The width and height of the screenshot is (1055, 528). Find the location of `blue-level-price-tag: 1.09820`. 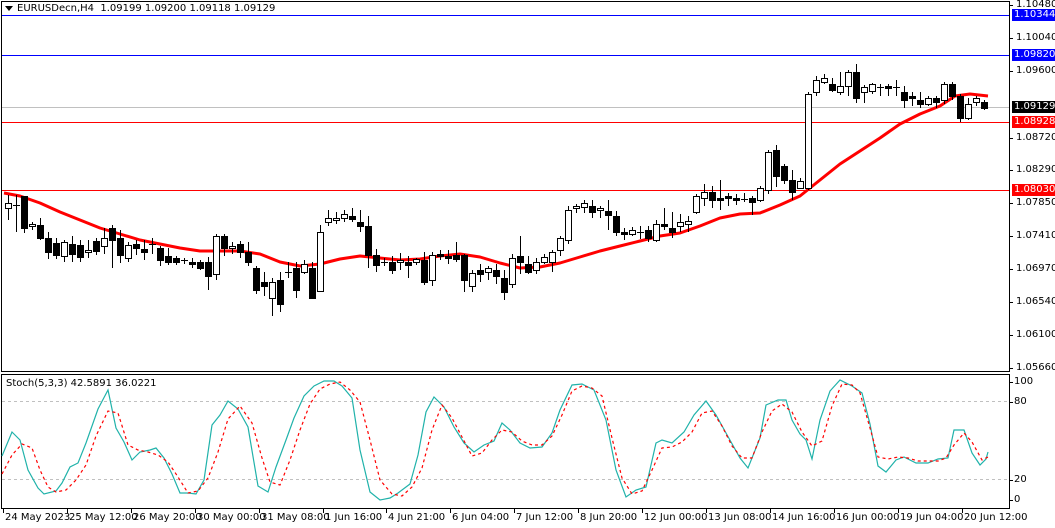

blue-level-price-tag: 1.09820 is located at coordinates (1033, 55).